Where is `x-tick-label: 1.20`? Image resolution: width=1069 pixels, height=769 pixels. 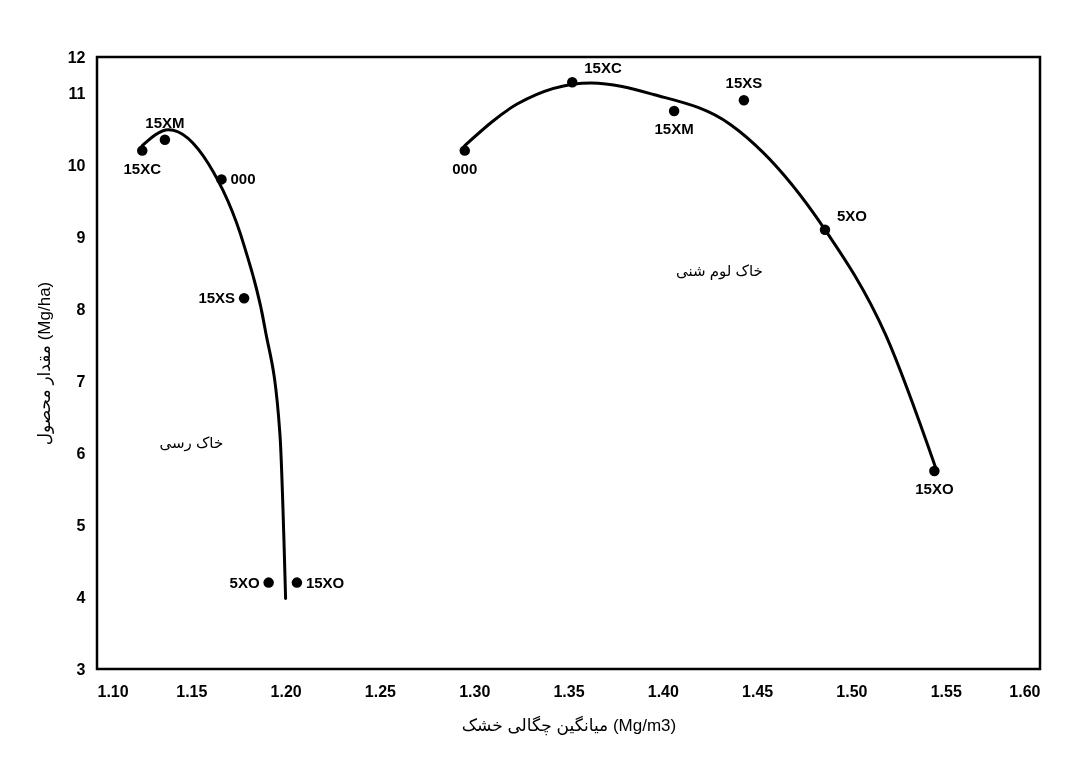
x-tick-label: 1.20 is located at coordinates (286, 691).